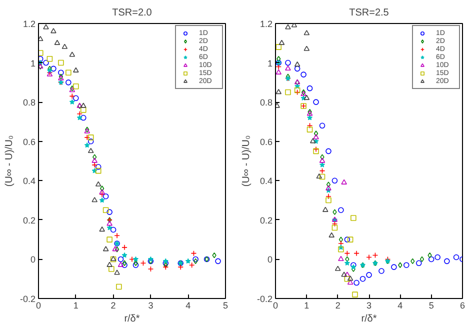  I want to click on x-tick-label: 6, so click(463, 305).